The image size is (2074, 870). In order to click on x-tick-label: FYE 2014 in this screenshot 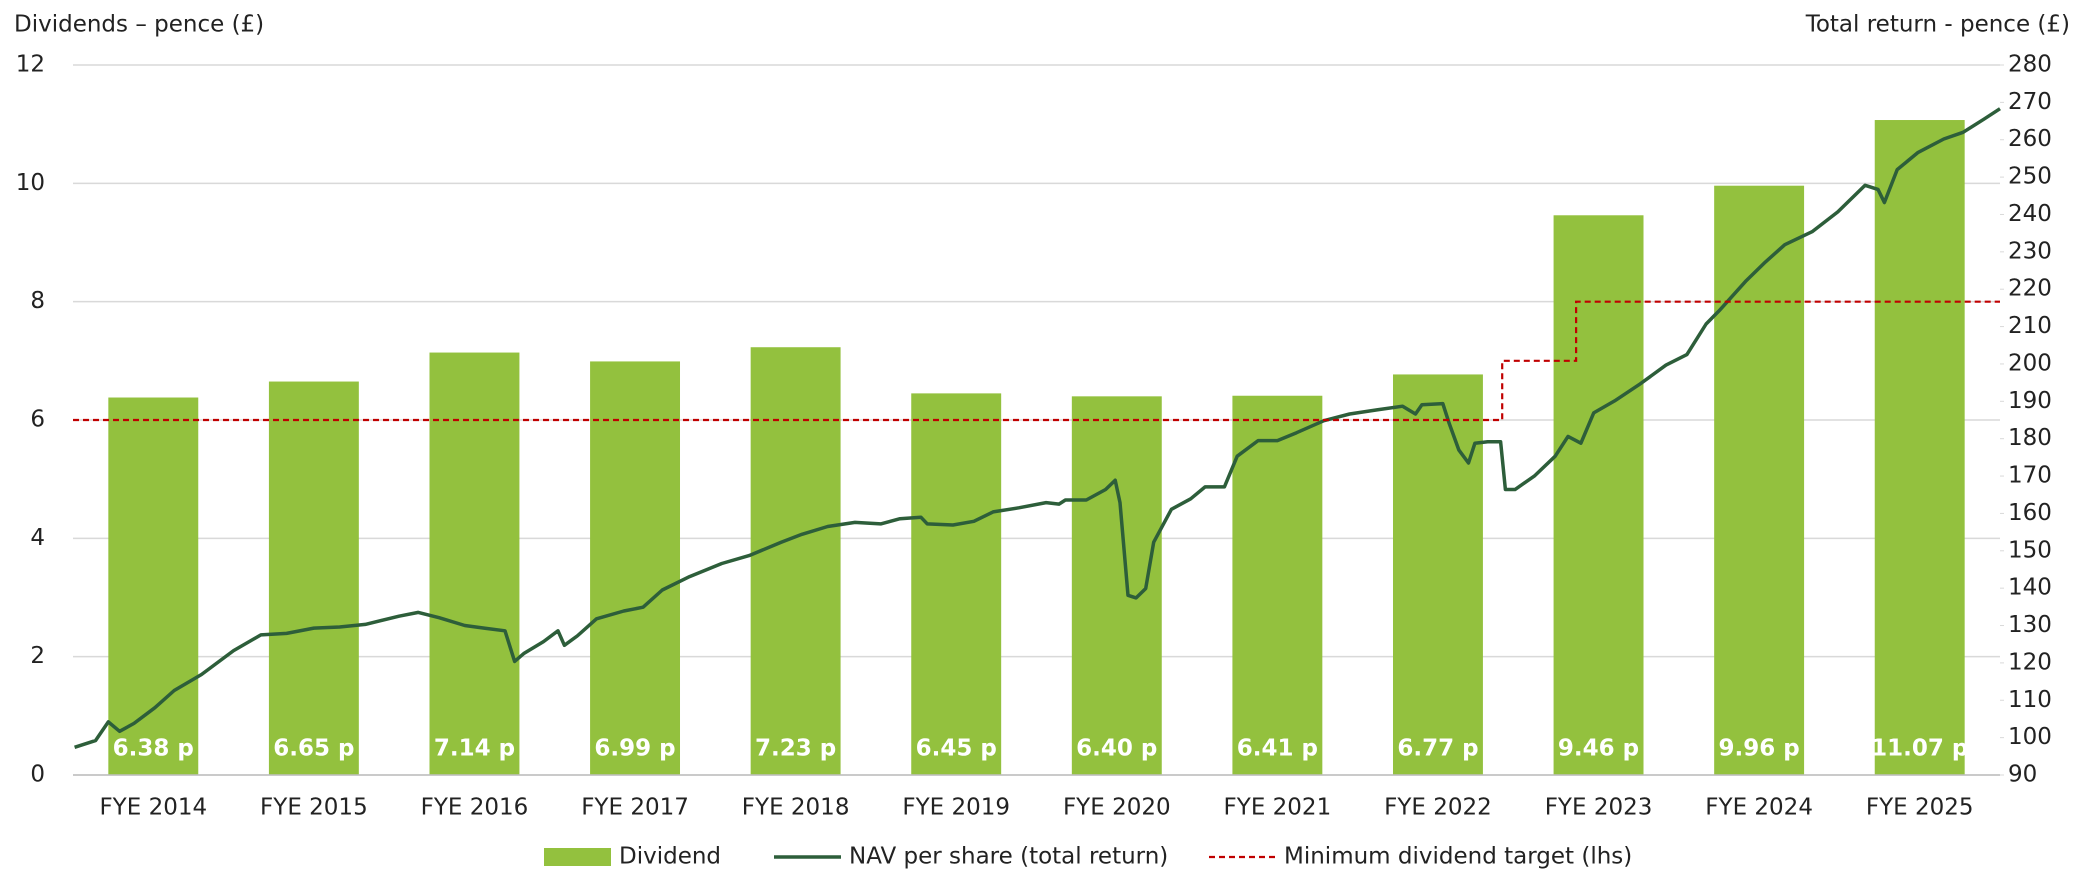, I will do `click(153, 808)`.